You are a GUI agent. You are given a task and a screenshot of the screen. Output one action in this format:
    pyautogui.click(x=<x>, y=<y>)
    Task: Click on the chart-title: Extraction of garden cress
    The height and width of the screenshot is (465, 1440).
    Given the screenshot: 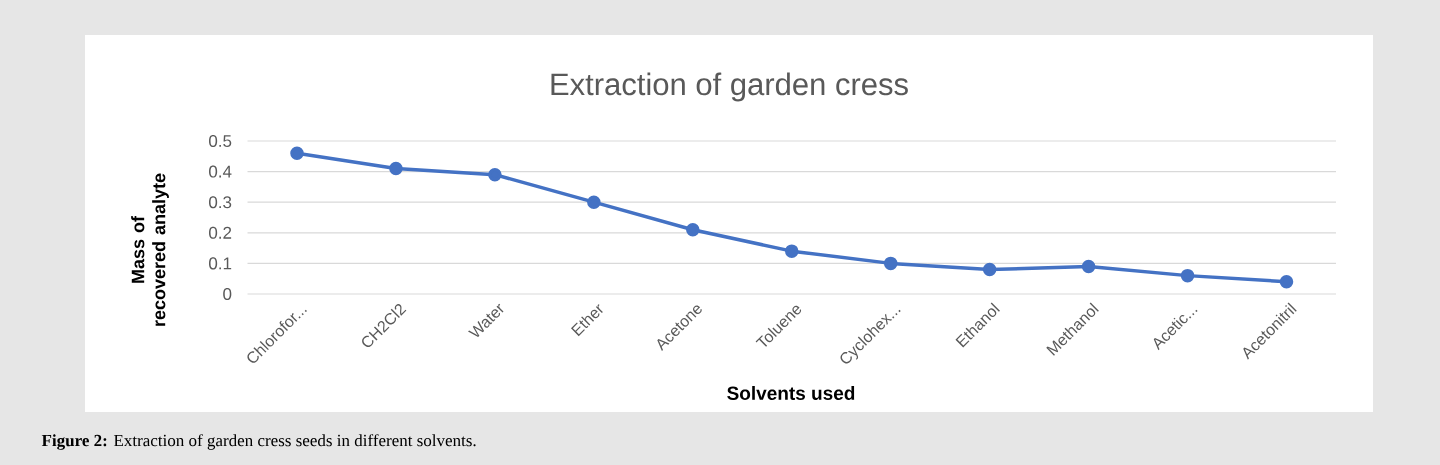 What is the action you would take?
    pyautogui.click(x=729, y=87)
    